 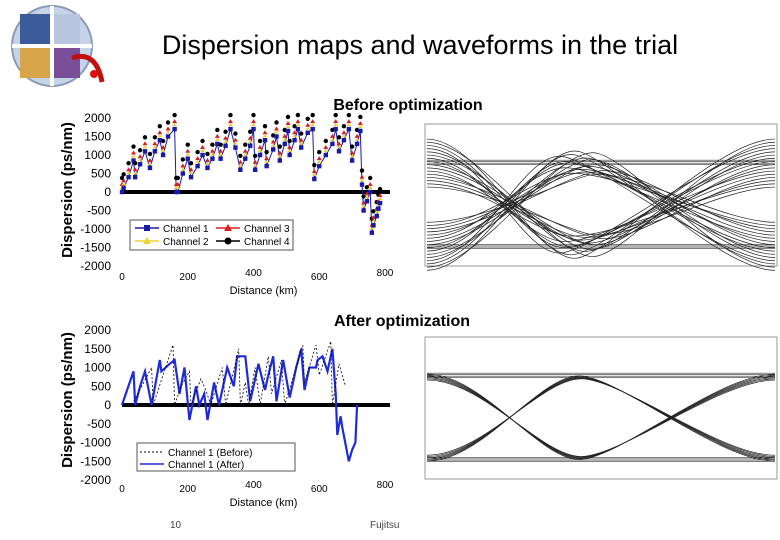 I want to click on legend-box, so click(x=211, y=235).